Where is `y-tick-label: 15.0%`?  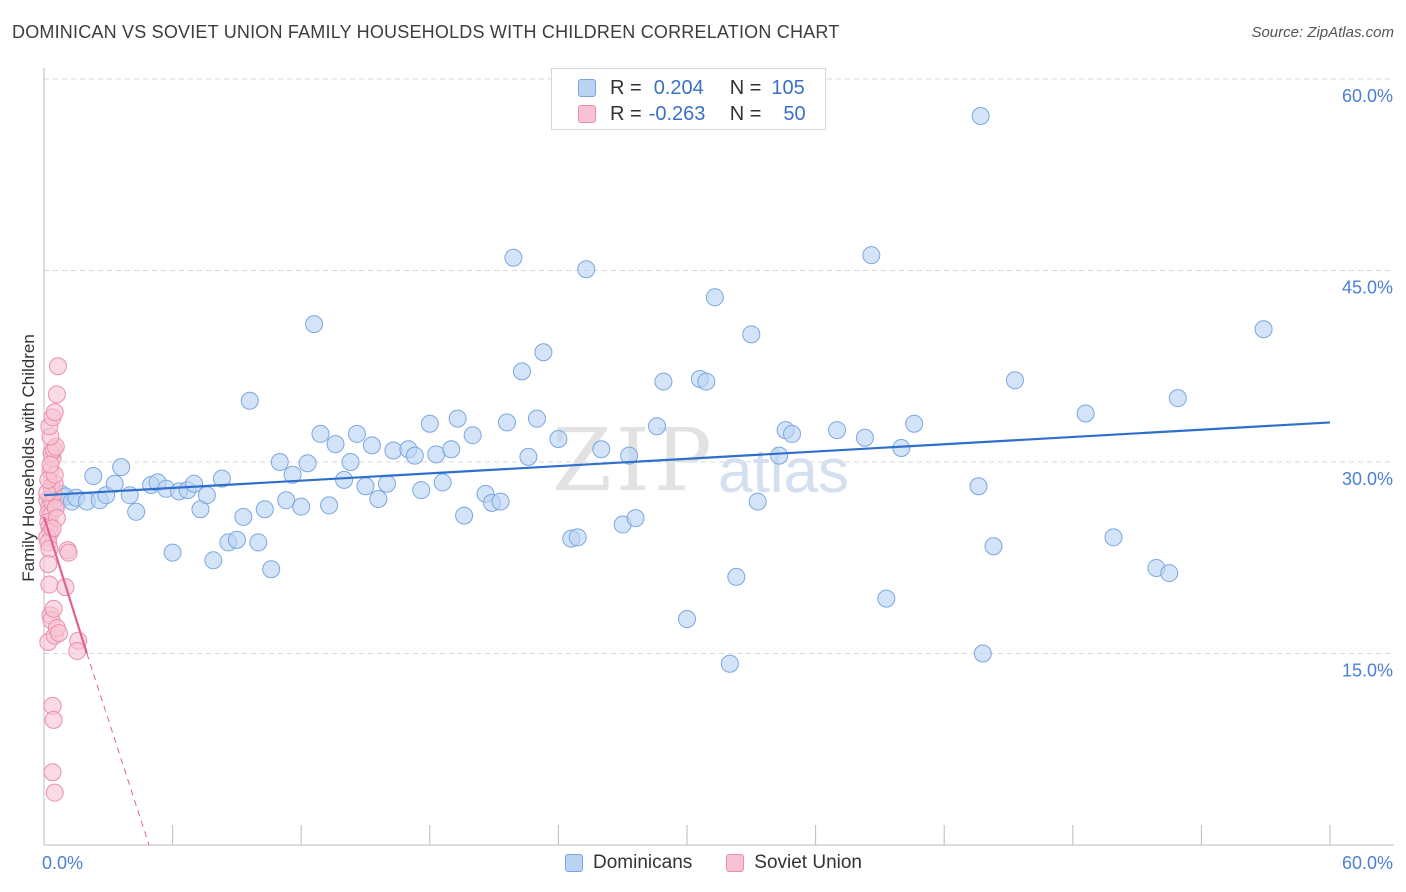
y-tick-label: 15.0% is located at coordinates (1367, 671).